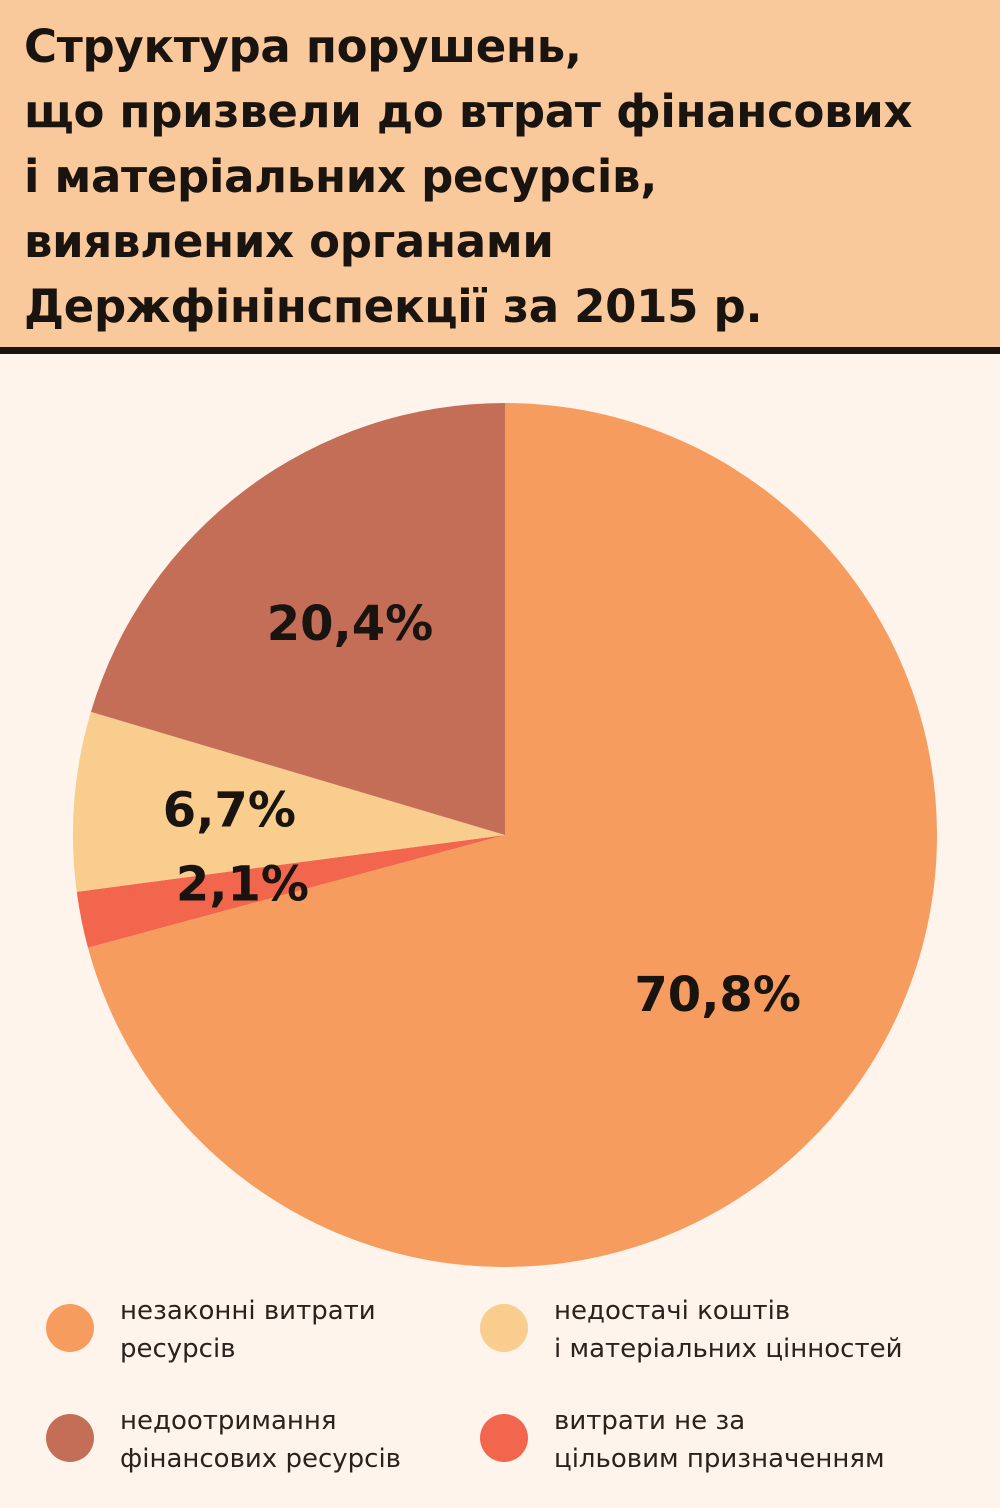 This screenshot has width=1000, height=1508. What do you see at coordinates (242, 885) in the screenshot?
I see `slice-value-label: 2,1%` at bounding box center [242, 885].